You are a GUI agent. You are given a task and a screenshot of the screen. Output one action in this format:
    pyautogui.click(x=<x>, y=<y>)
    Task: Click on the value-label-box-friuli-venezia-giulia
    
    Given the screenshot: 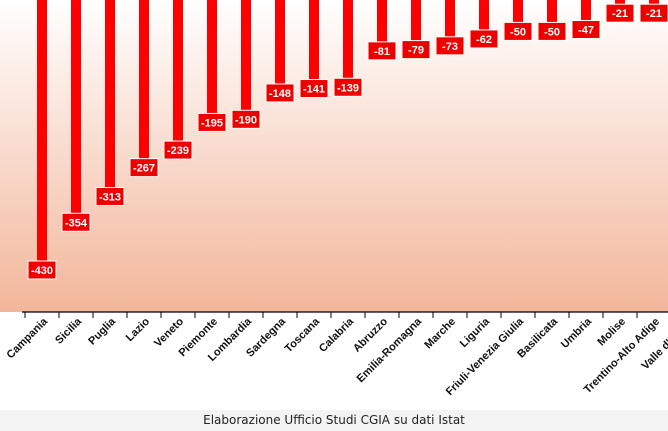 What is the action you would take?
    pyautogui.click(x=518, y=31)
    